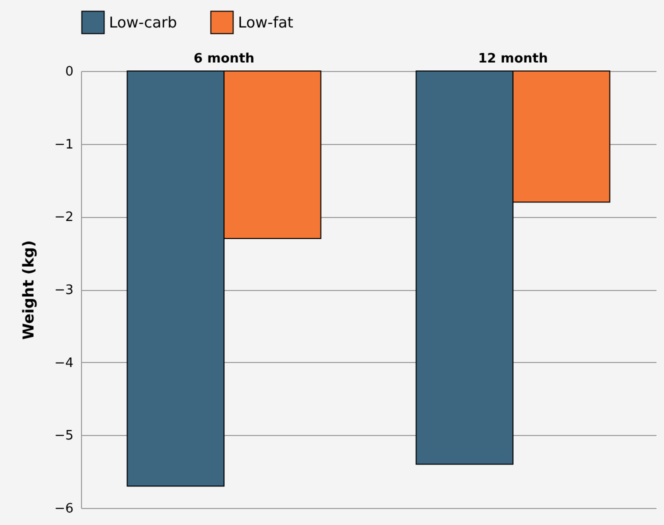 The width and height of the screenshot is (664, 525). I want to click on y-tick-label: −3, so click(64, 290).